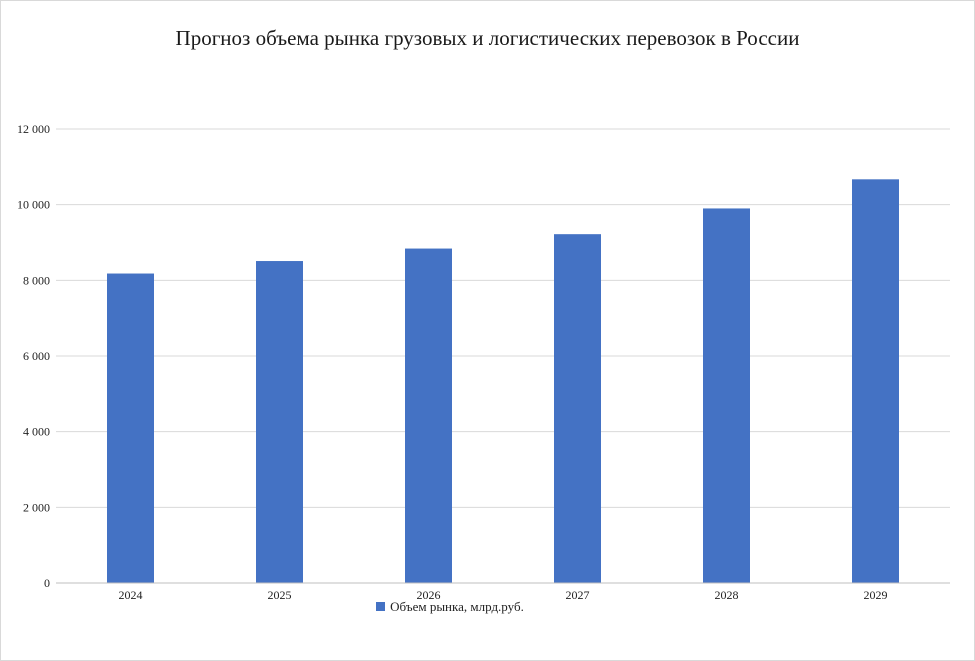 Image resolution: width=975 pixels, height=661 pixels. What do you see at coordinates (36, 507) in the screenshot?
I see `y-tick-label: 2 000` at bounding box center [36, 507].